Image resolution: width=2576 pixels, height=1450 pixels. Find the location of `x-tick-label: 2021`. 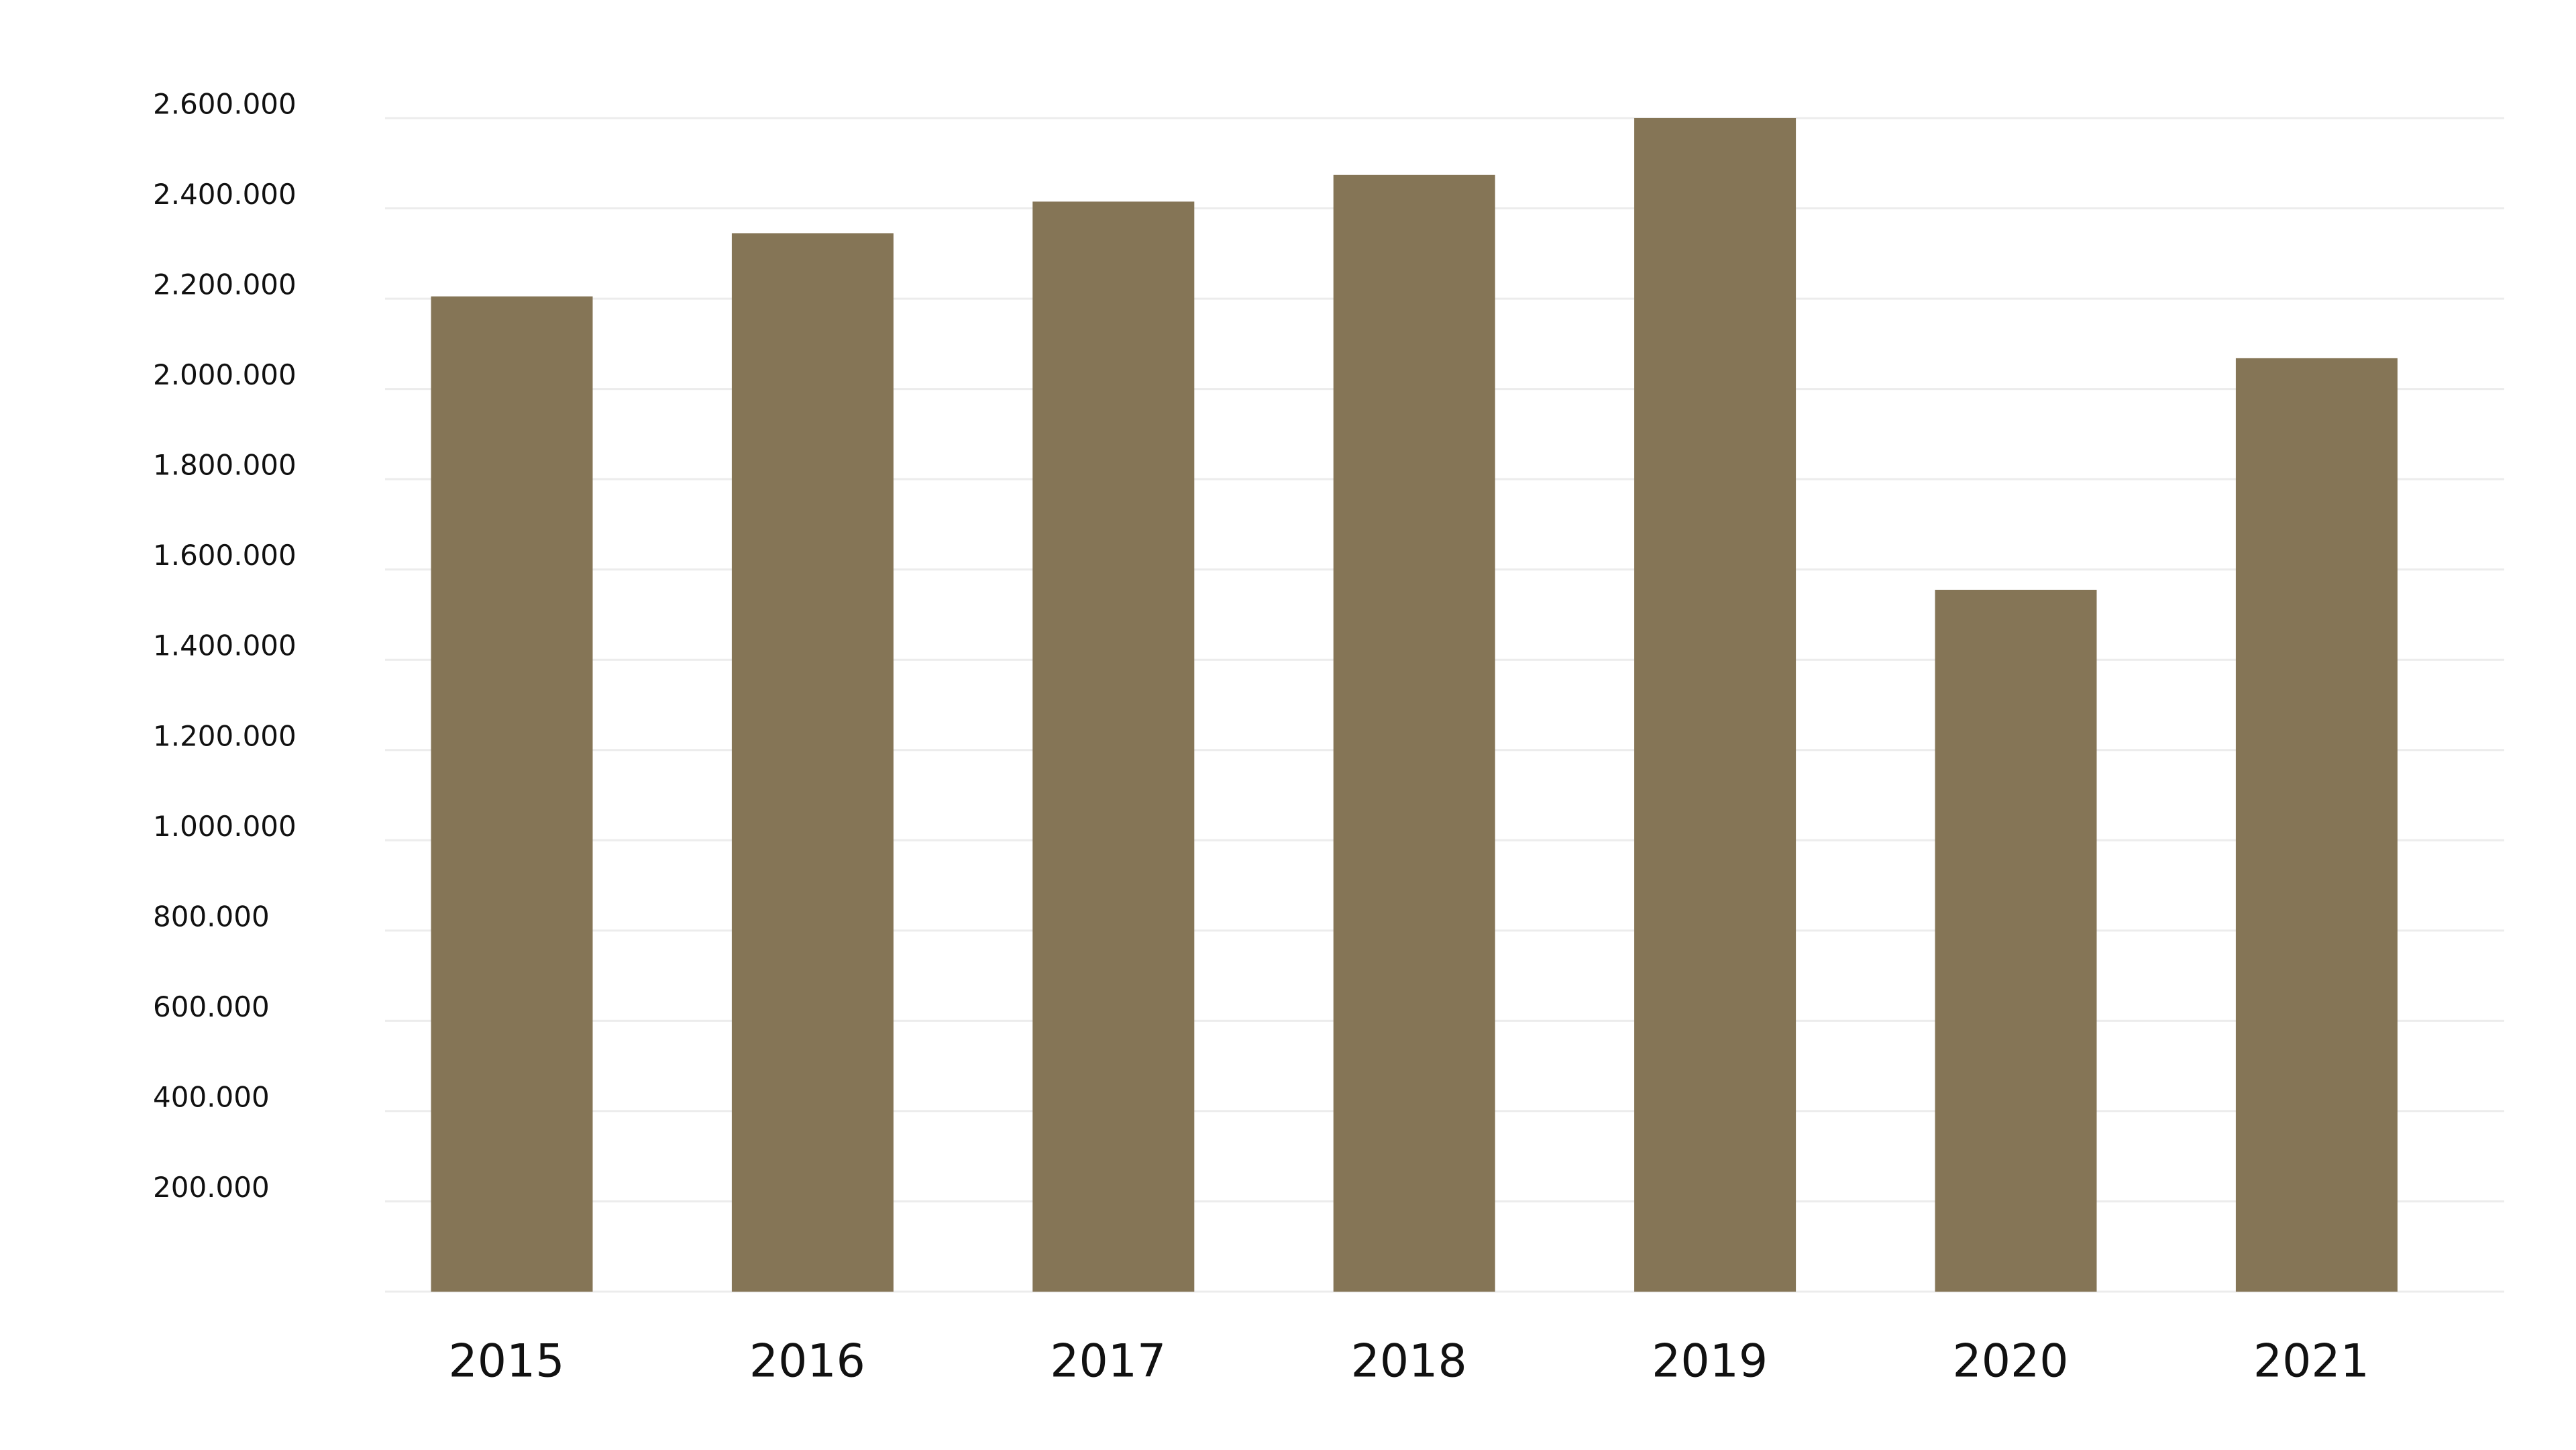

x-tick-label: 2021 is located at coordinates (2311, 1361).